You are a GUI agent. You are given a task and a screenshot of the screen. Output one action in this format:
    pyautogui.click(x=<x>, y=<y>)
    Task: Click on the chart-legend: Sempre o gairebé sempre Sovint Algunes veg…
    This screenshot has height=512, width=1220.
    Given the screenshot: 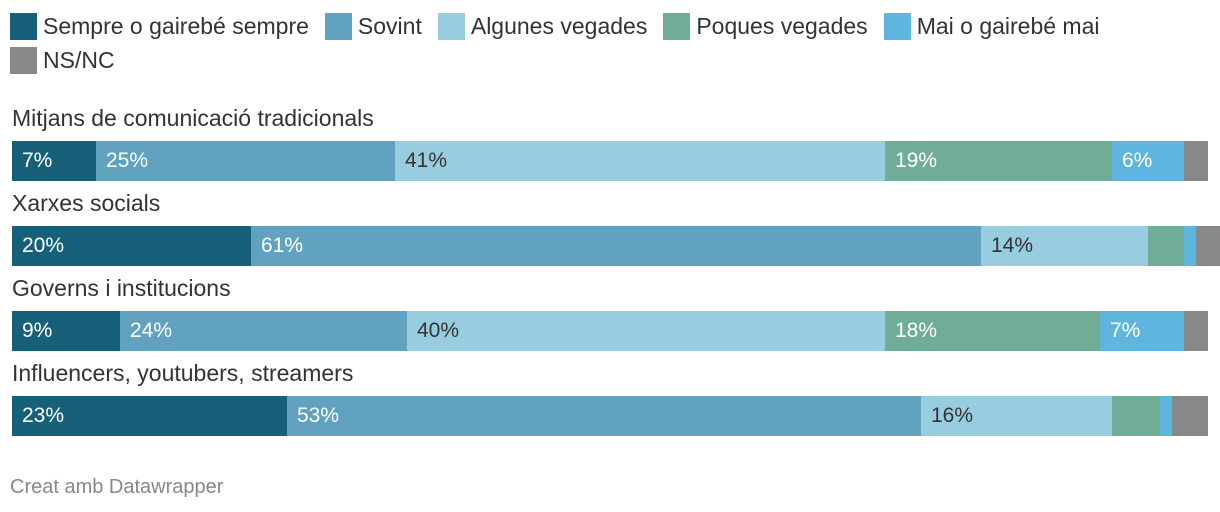 What is the action you would take?
    pyautogui.click(x=600, y=43)
    